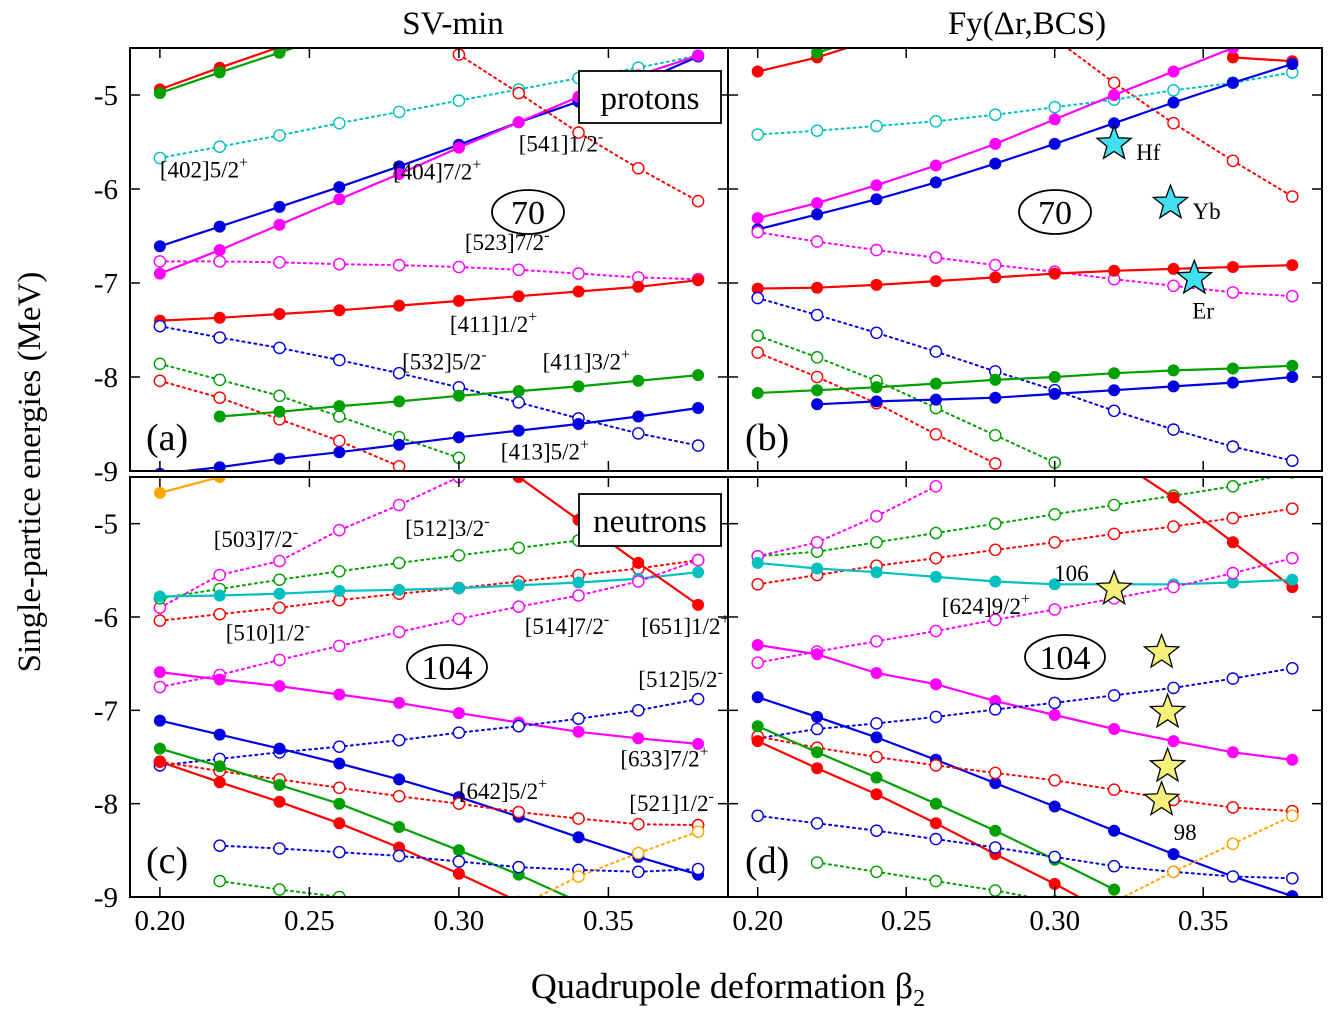 The height and width of the screenshot is (1009, 1335). I want to click on orbital-label-main: [642]5/2, so click(498, 791).